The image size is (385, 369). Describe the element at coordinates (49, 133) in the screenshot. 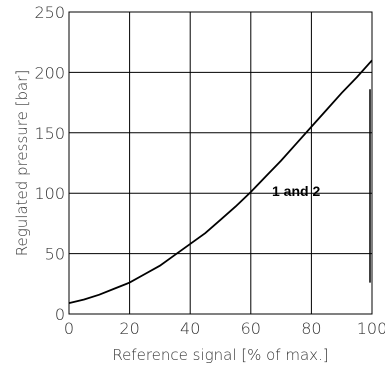

I see `y-tick-label: 150` at that location.